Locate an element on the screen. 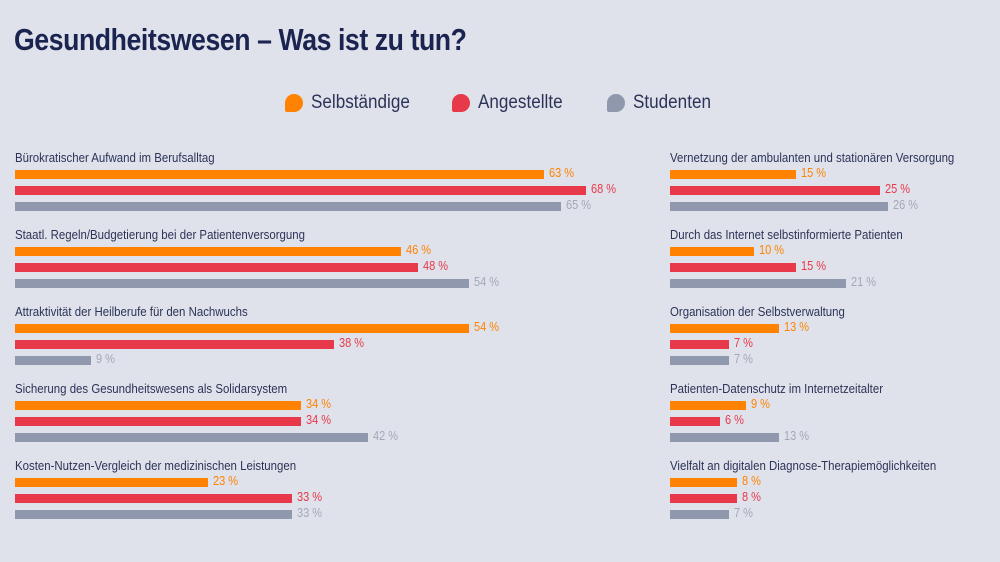 The width and height of the screenshot is (1000, 562). legend-item-angestellte: Angestellte is located at coordinates (512, 103).